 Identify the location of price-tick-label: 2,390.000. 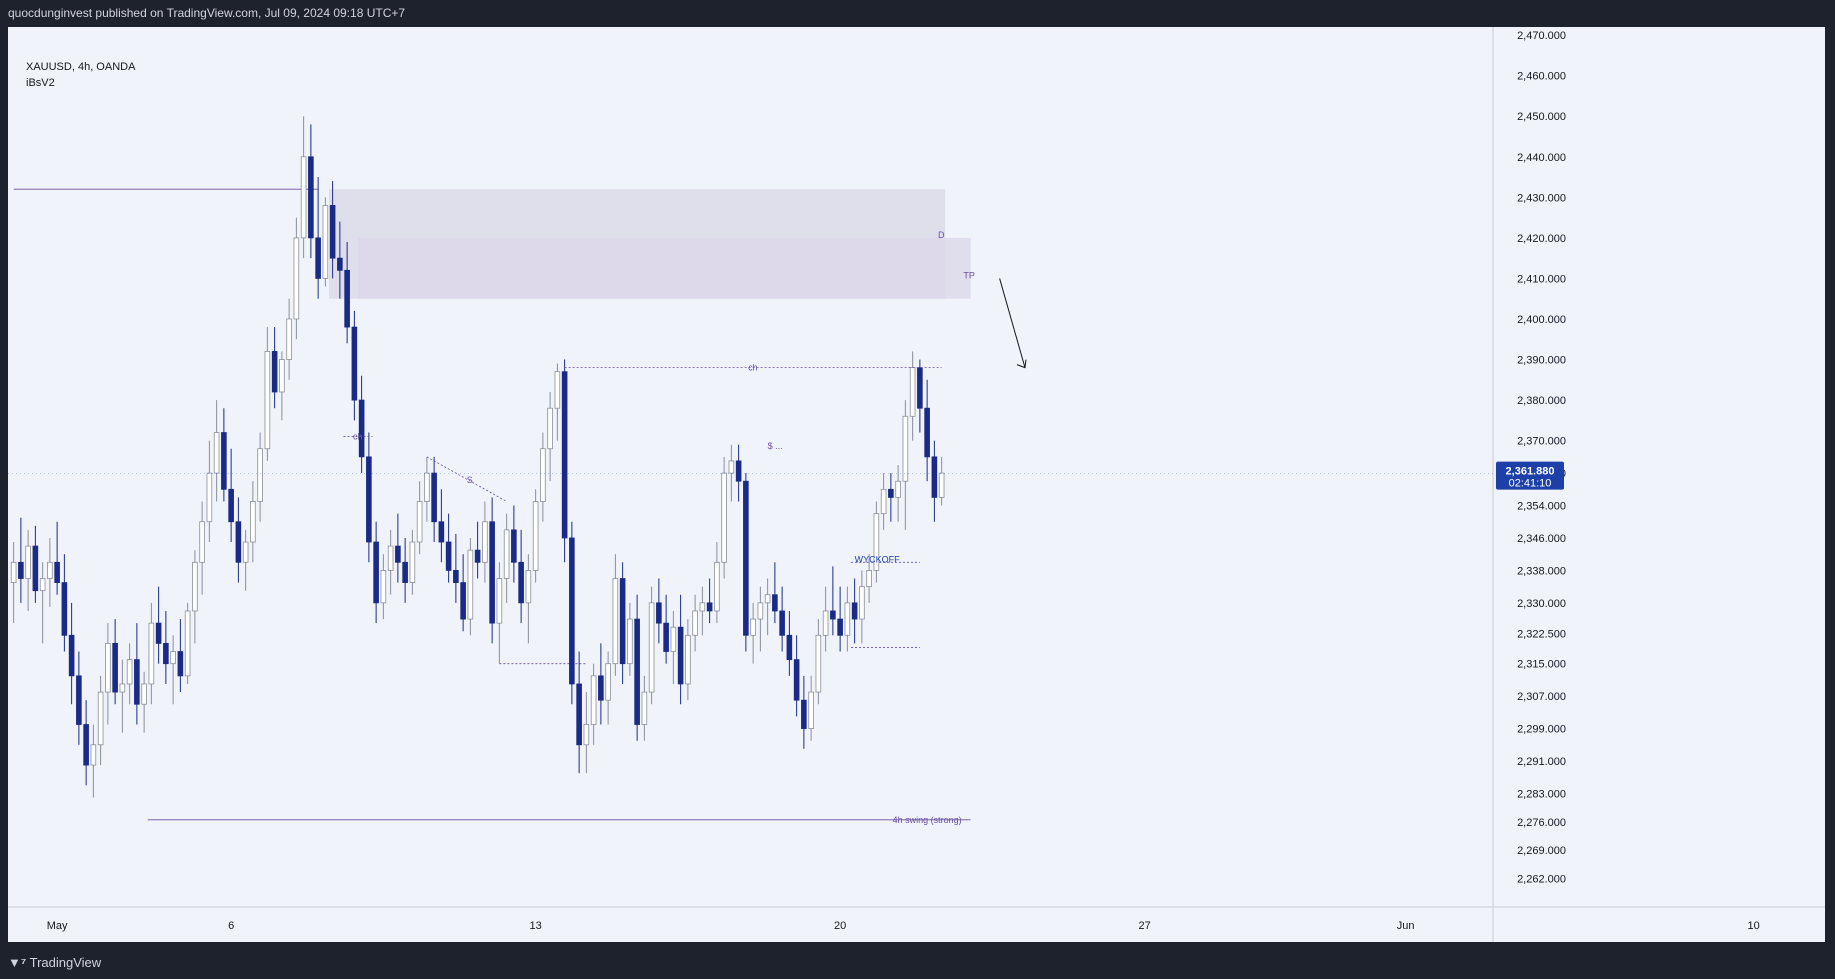
(1541, 361).